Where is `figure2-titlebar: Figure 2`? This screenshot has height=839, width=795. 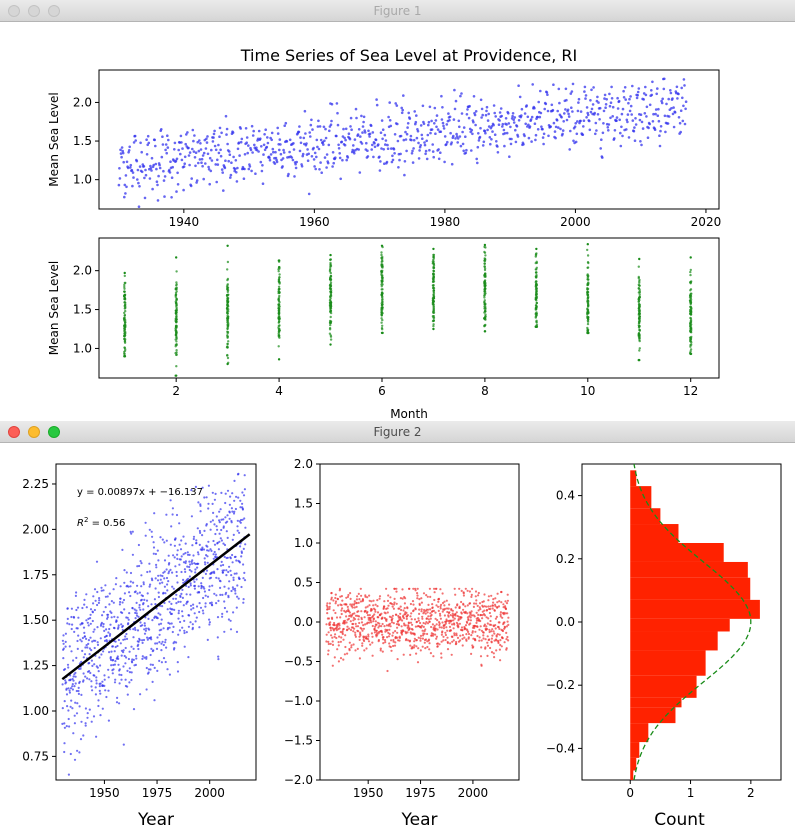 figure2-titlebar: Figure 2 is located at coordinates (397, 432).